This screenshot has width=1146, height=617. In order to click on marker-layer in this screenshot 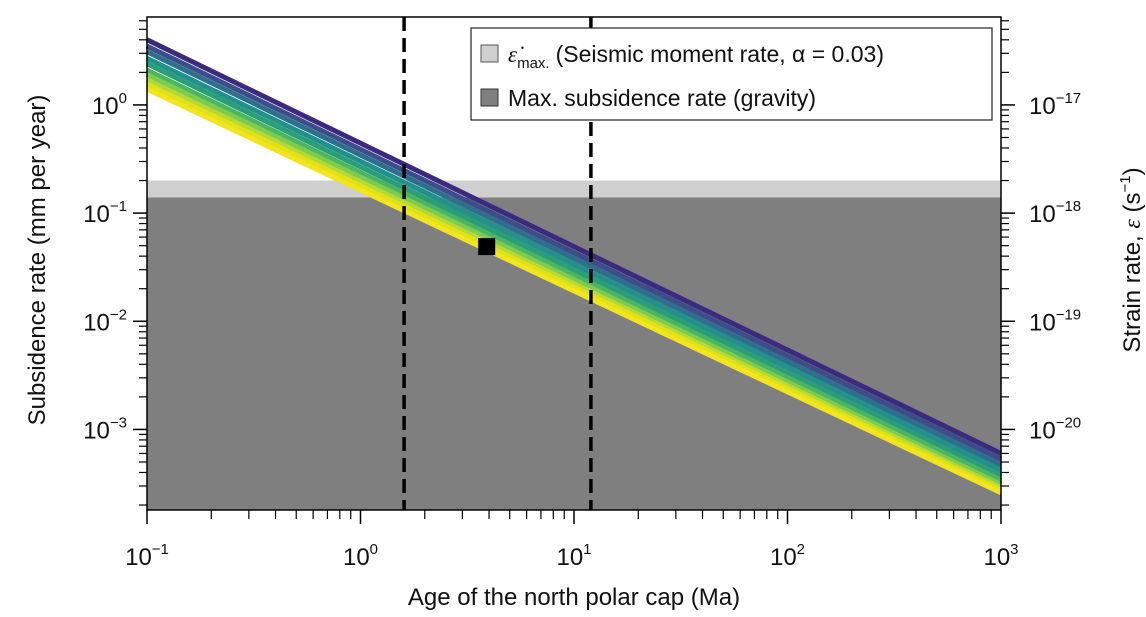, I will do `click(487, 247)`.